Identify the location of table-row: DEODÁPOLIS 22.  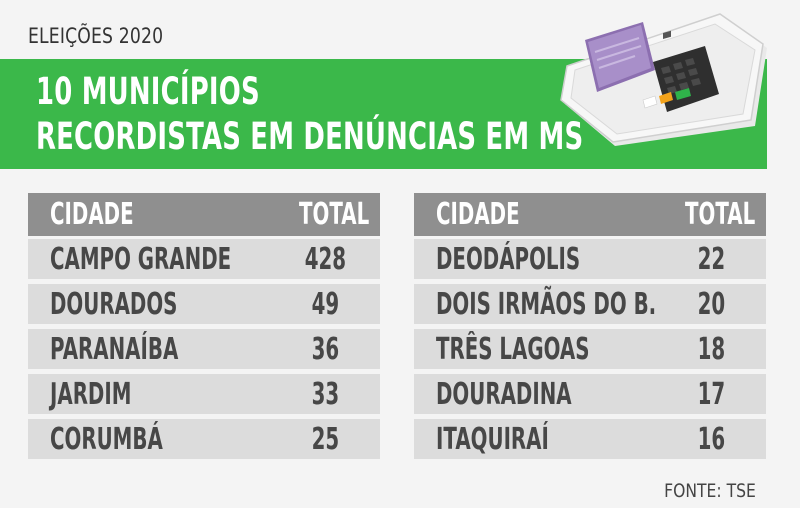
(590, 259).